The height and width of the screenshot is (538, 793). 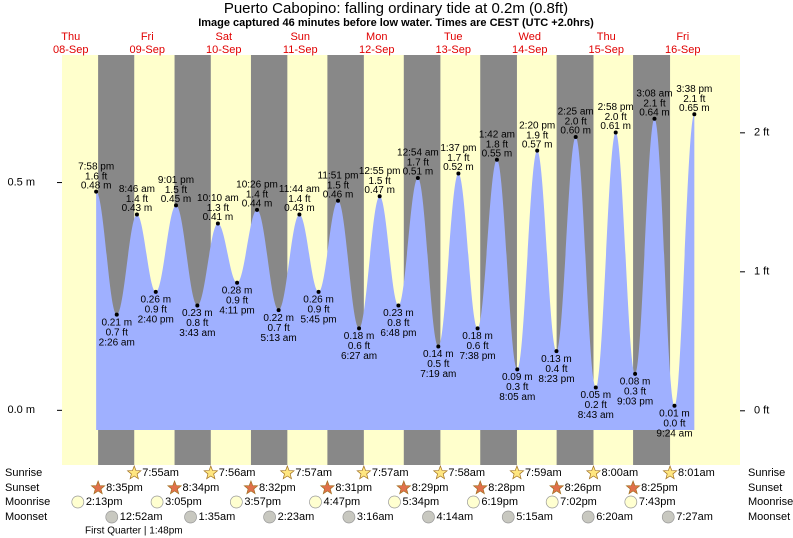 What do you see at coordinates (176, 199) in the screenshot?
I see `tide-m: 0.45 m` at bounding box center [176, 199].